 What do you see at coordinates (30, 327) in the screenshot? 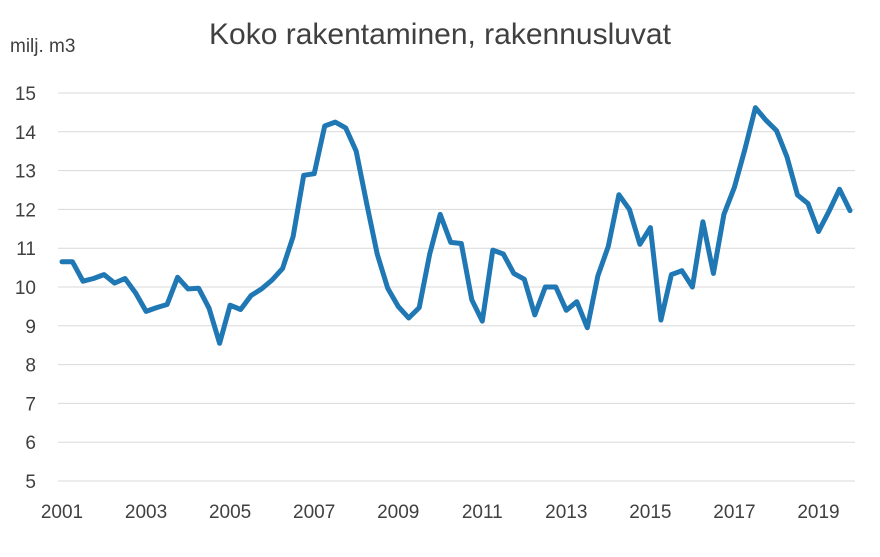
I see `y-tick-label: 9` at bounding box center [30, 327].